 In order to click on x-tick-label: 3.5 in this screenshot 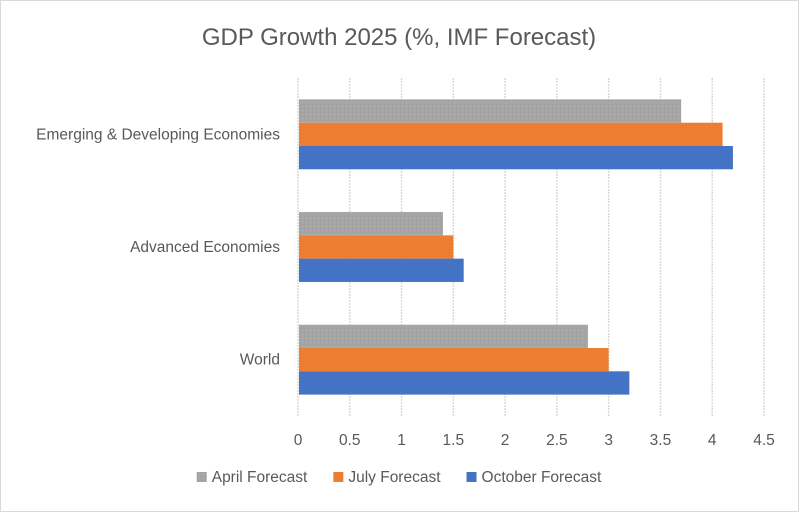, I will do `click(661, 440)`.